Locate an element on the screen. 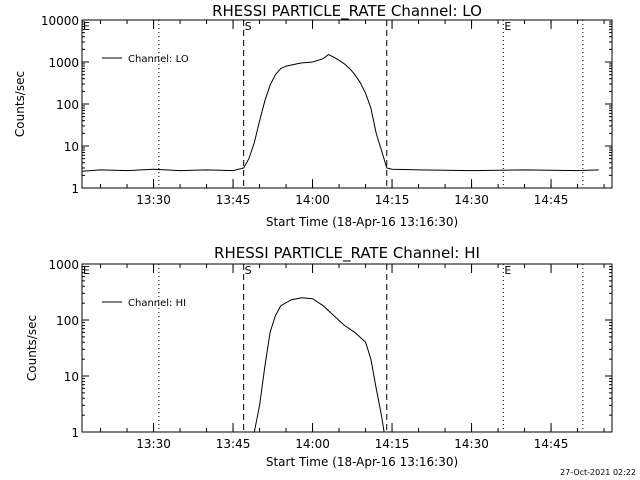  chart-title: RHESSI PARTICLE_RATE Channel: HI is located at coordinates (347, 253).